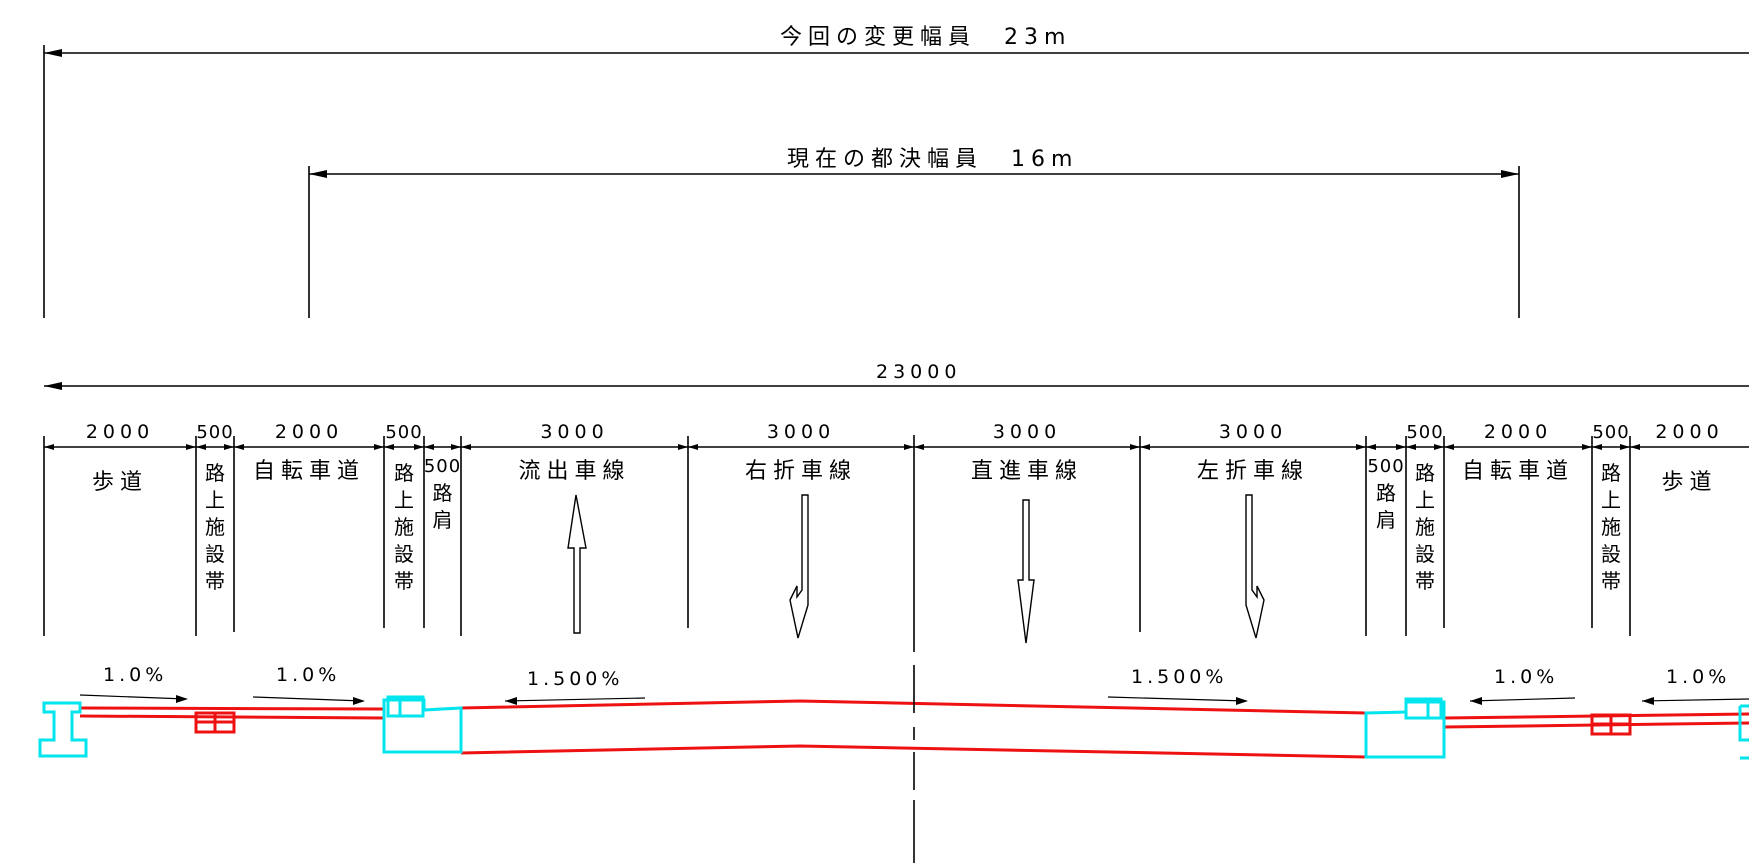 The width and height of the screenshot is (1749, 863). I want to click on current-width-label: 現在の都決幅員 16m, so click(932, 159).